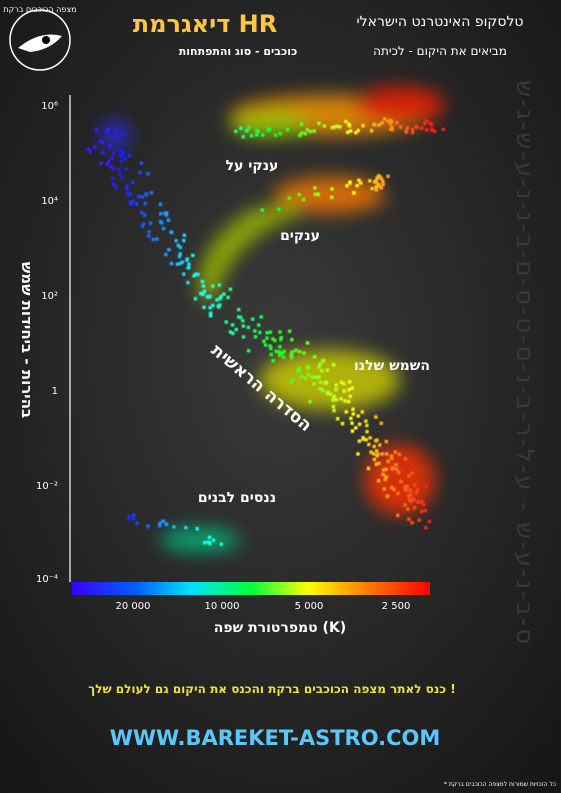 The image size is (561, 793). I want to click on y-tick-label: 10⁶, so click(49, 106).